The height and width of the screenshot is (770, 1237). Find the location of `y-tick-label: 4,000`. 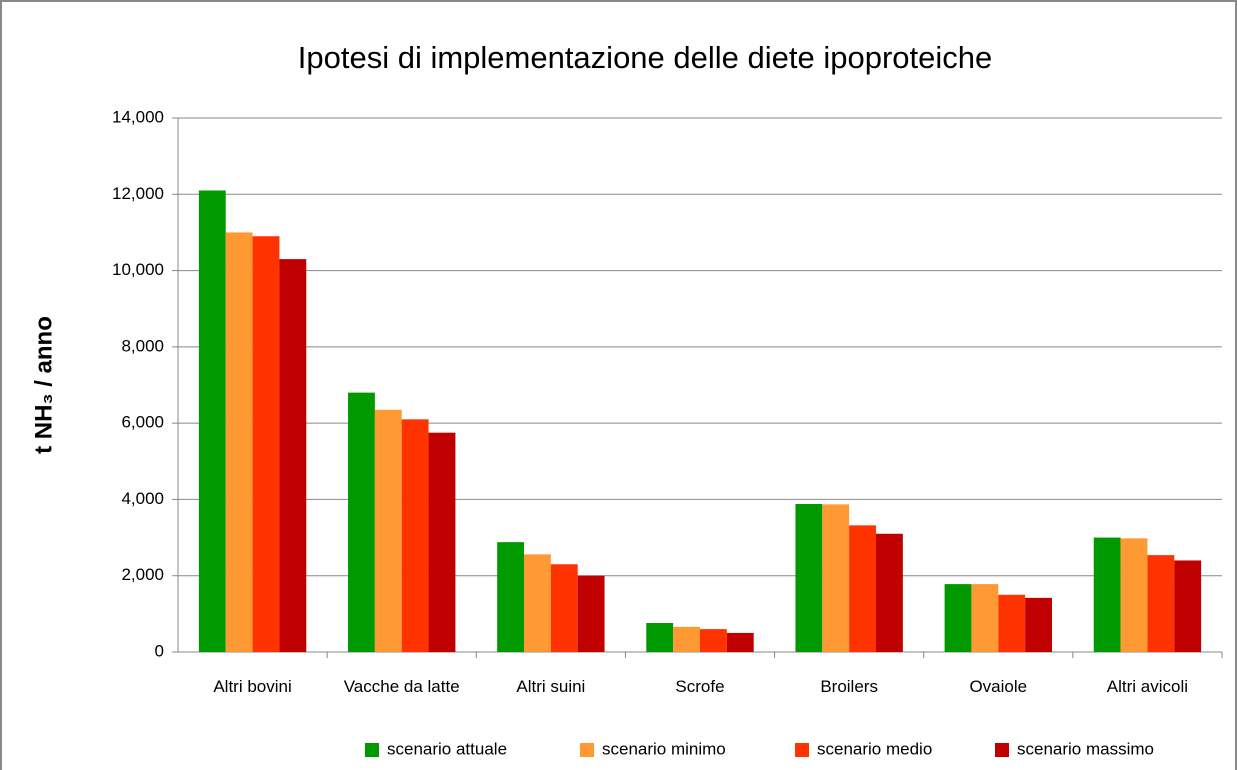

y-tick-label: 4,000 is located at coordinates (142, 498).